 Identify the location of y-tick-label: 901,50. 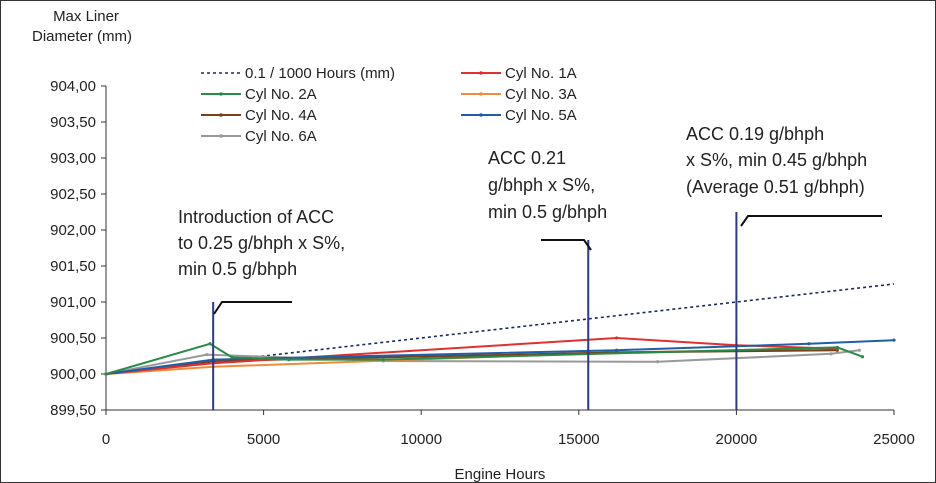
(73, 266).